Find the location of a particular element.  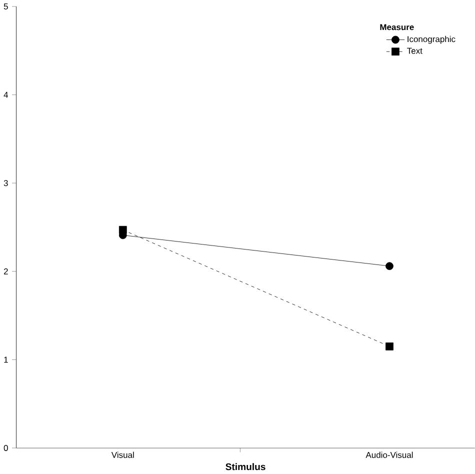

x-axis-title: Stimulus is located at coordinates (246, 466).